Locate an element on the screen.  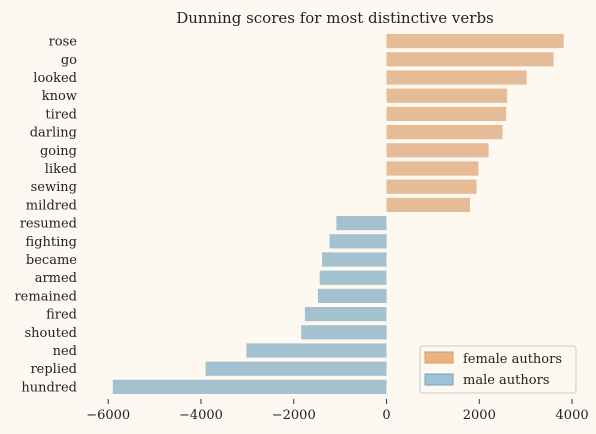
category-label-resumed: resumed is located at coordinates (48, 224).